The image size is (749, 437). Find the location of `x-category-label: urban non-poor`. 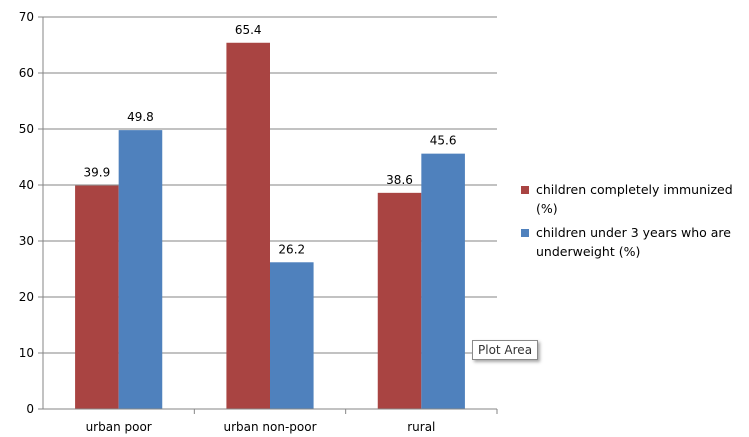

x-category-label: urban non-poor is located at coordinates (269, 427).